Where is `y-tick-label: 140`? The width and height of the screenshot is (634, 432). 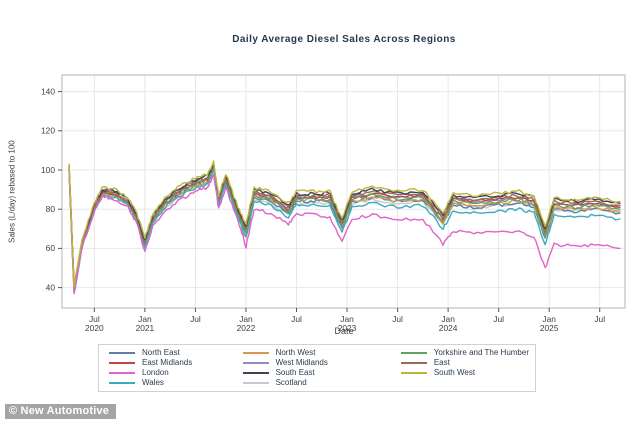 y-tick-label: 140 is located at coordinates (48, 91).